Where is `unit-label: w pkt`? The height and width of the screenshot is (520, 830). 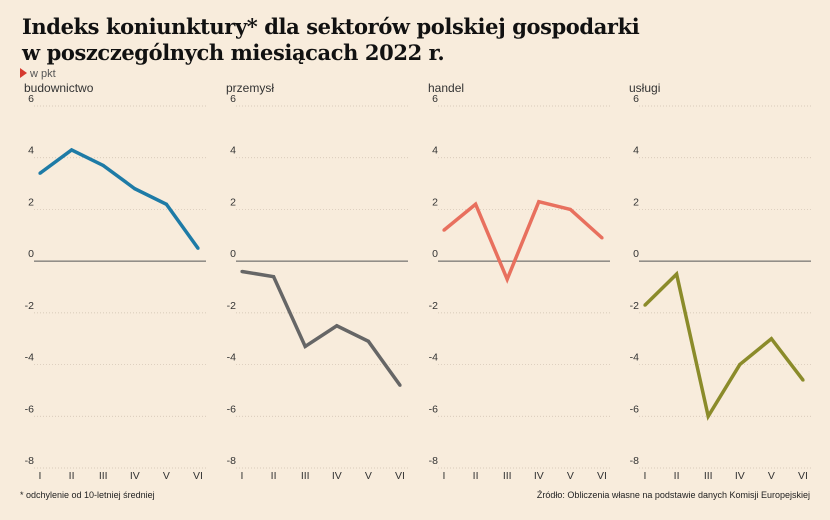 unit-label: w pkt is located at coordinates (38, 74).